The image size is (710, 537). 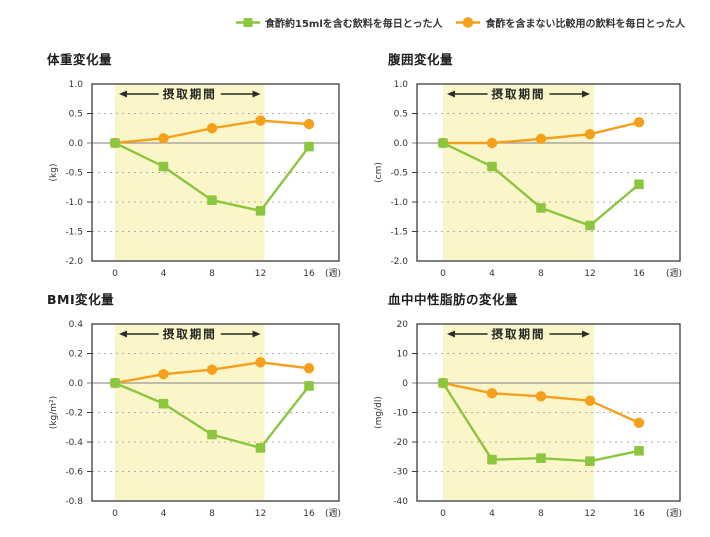 I want to click on y-tick-label: -30, so click(x=400, y=473).